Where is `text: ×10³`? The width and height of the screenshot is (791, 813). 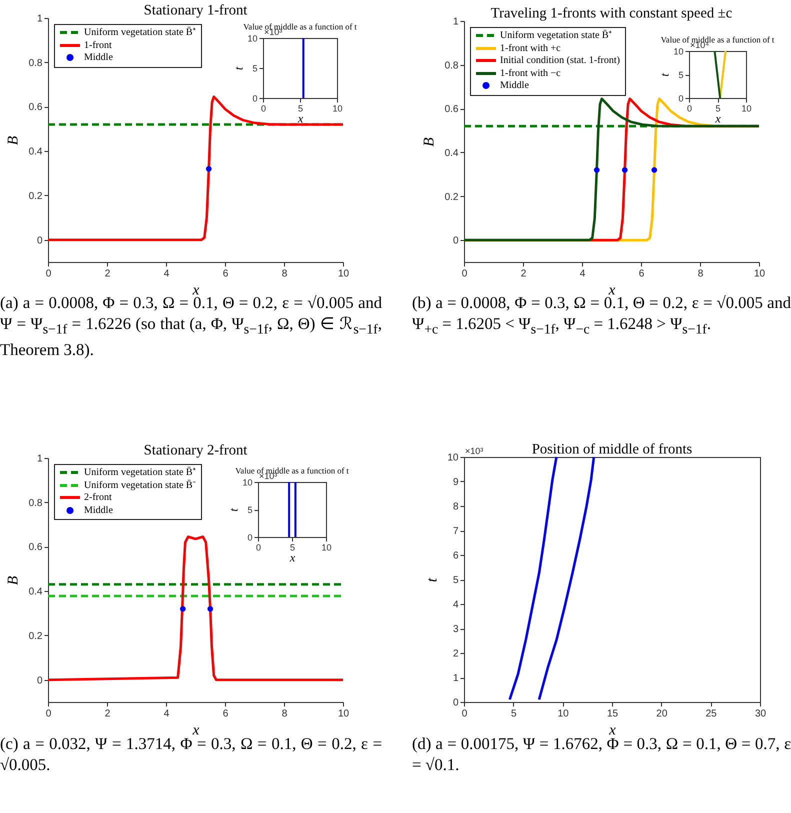 text: ×10³ is located at coordinates (474, 451).